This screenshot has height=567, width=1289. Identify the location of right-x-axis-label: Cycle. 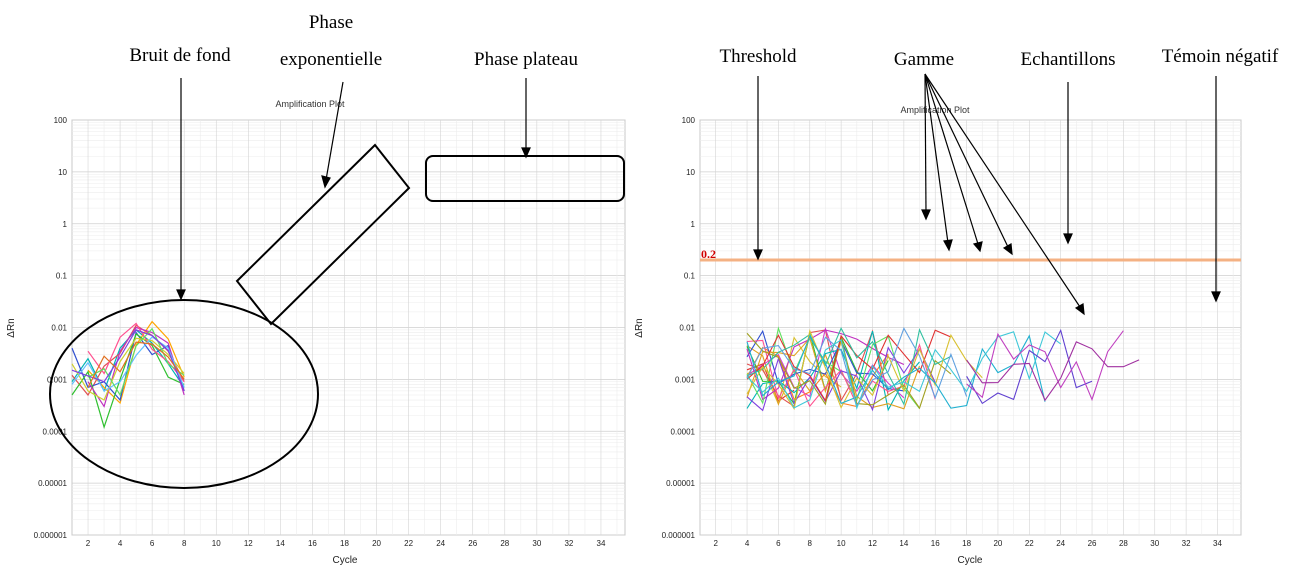
(969, 560).